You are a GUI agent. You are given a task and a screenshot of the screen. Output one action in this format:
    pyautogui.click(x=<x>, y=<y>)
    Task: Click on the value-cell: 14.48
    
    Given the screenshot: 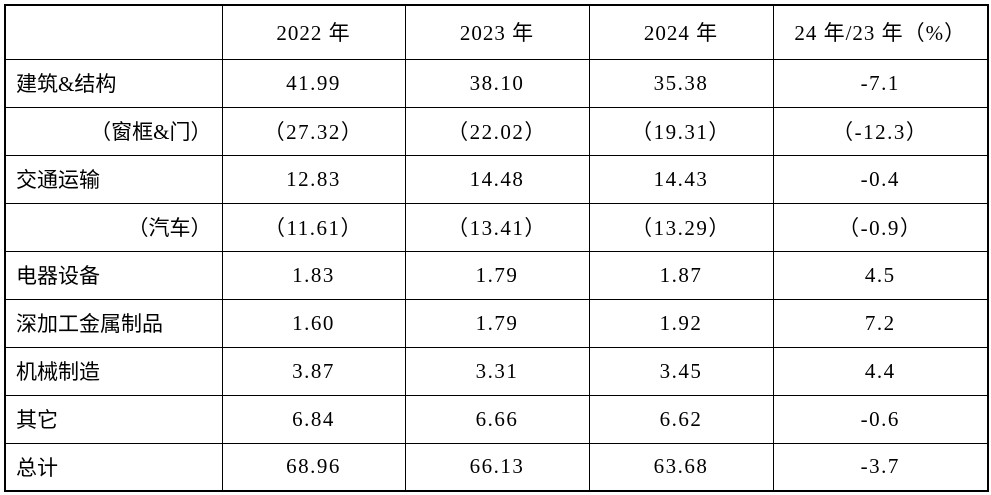 What is the action you would take?
    pyautogui.click(x=497, y=179)
    